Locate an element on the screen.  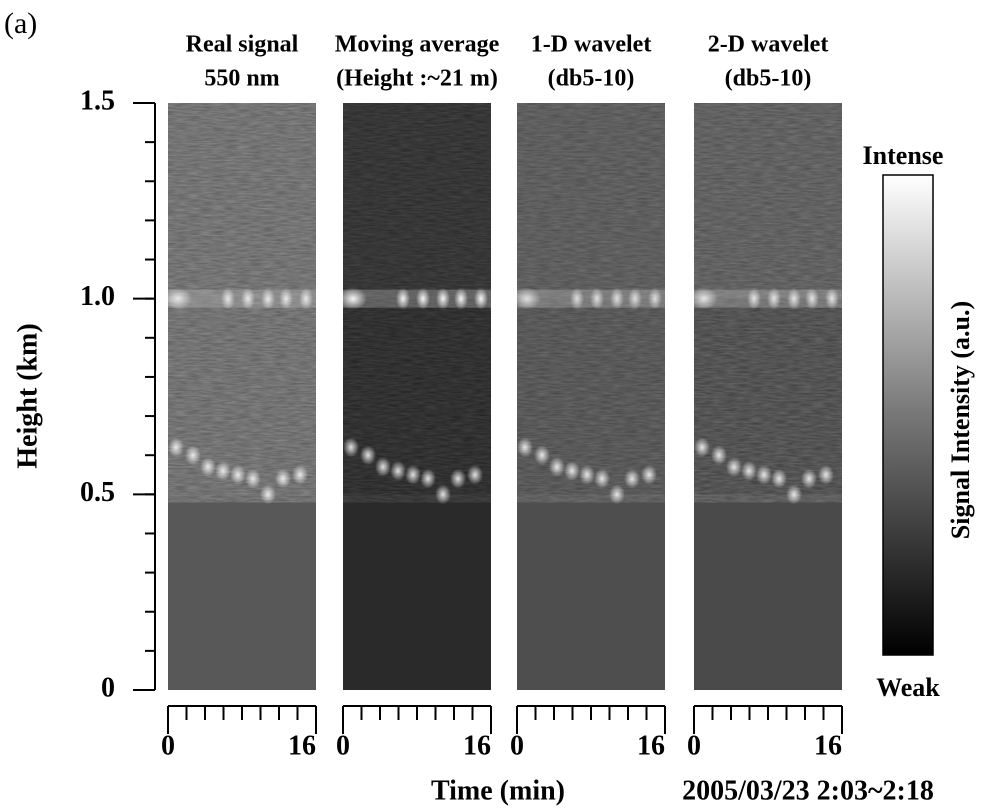
y-tick-label: 1.0 is located at coordinates (97, 296).